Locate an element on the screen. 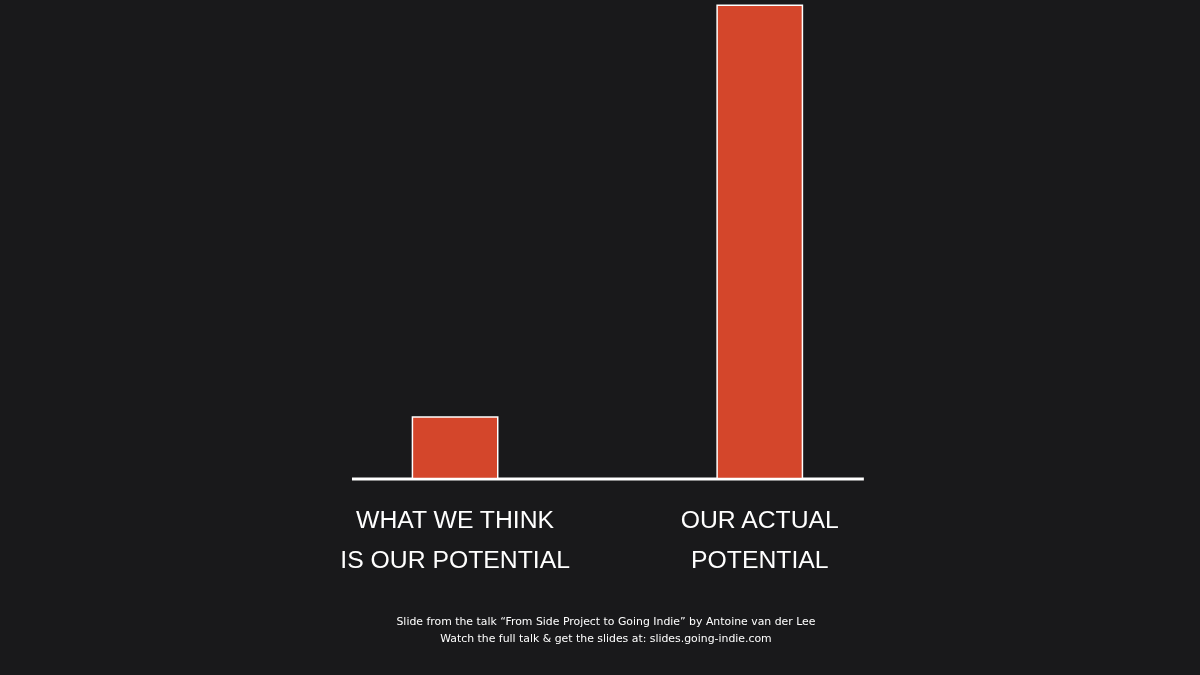  text: Slide from the talk “From Side Project to Going Indie” by Antoine van der Lee is located at coordinates (606, 621).